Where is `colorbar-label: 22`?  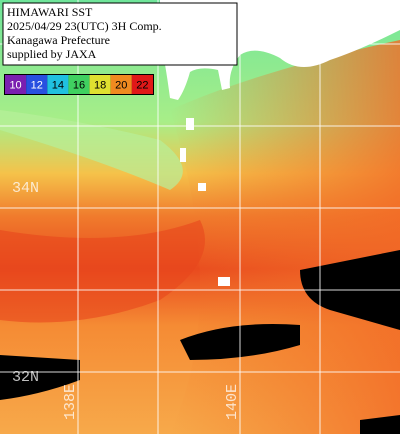 colorbar-label: 22 is located at coordinates (142, 85).